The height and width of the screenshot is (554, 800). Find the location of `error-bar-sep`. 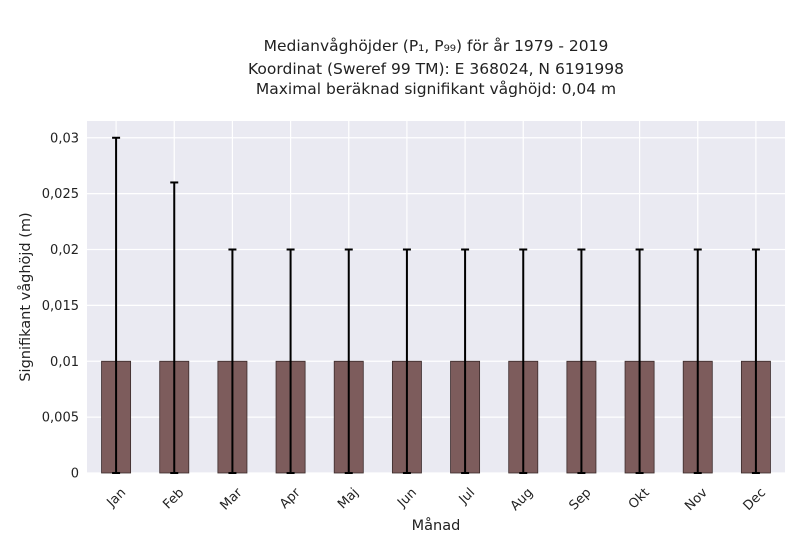

error-bar-sep is located at coordinates (581, 361).